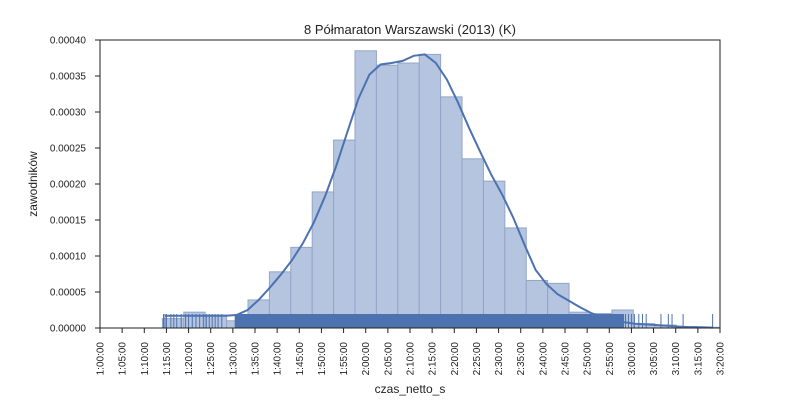 The width and height of the screenshot is (800, 400). What do you see at coordinates (256, 359) in the screenshot?
I see `x-tick-label: 1:35:00` at bounding box center [256, 359].